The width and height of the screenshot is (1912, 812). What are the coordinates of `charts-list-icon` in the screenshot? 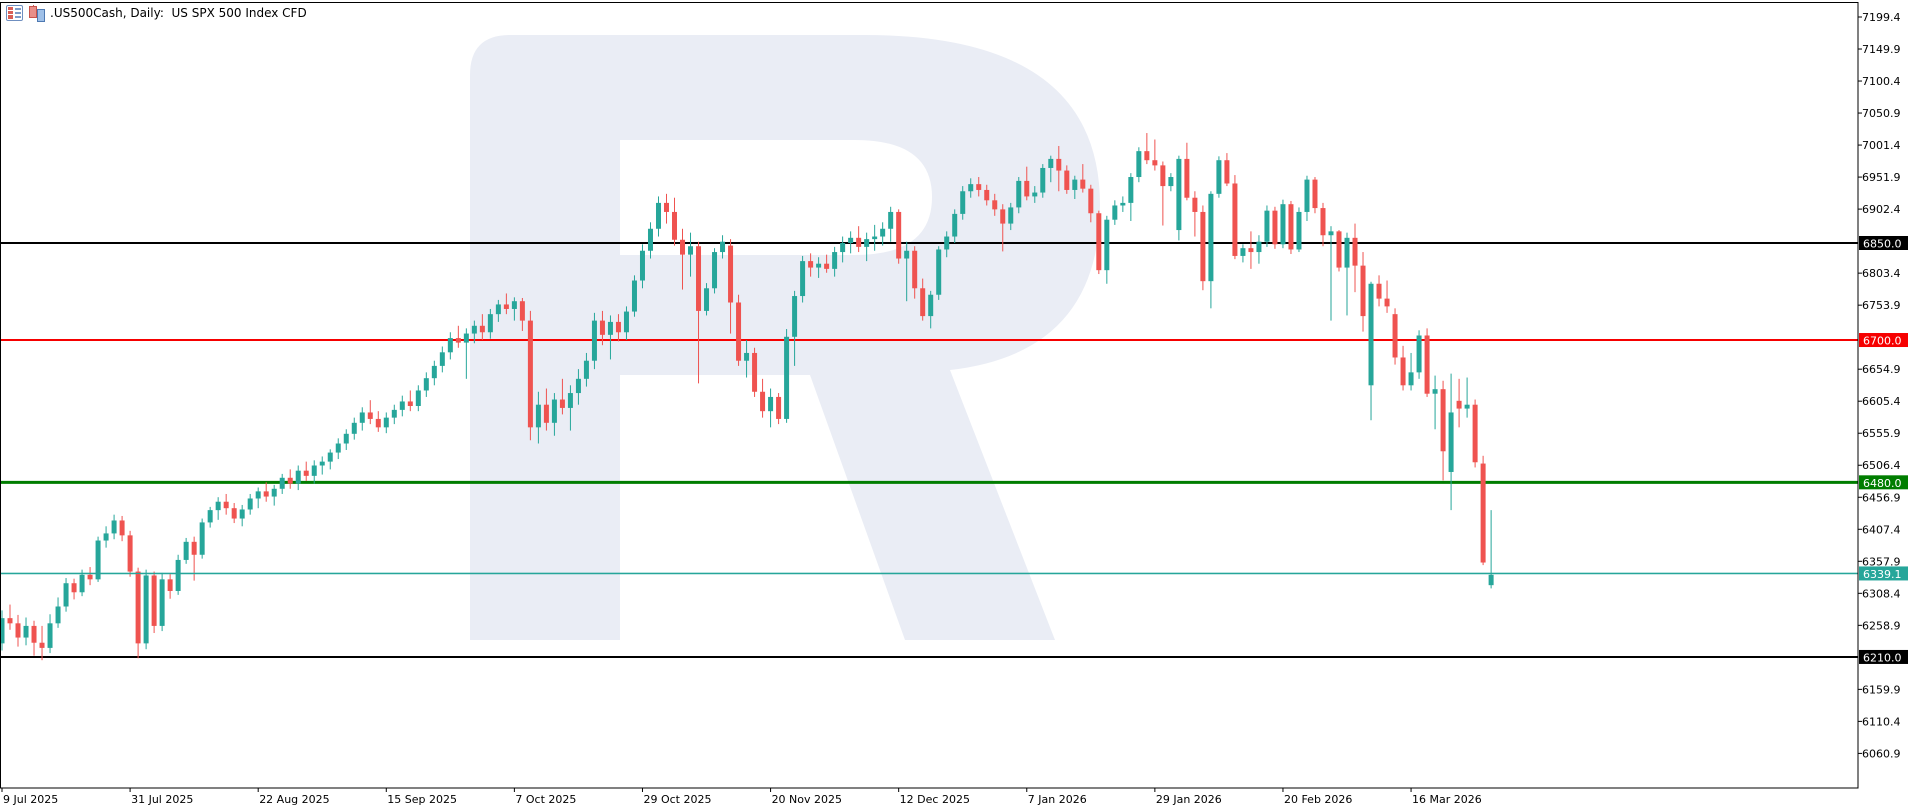 It's located at (14, 13).